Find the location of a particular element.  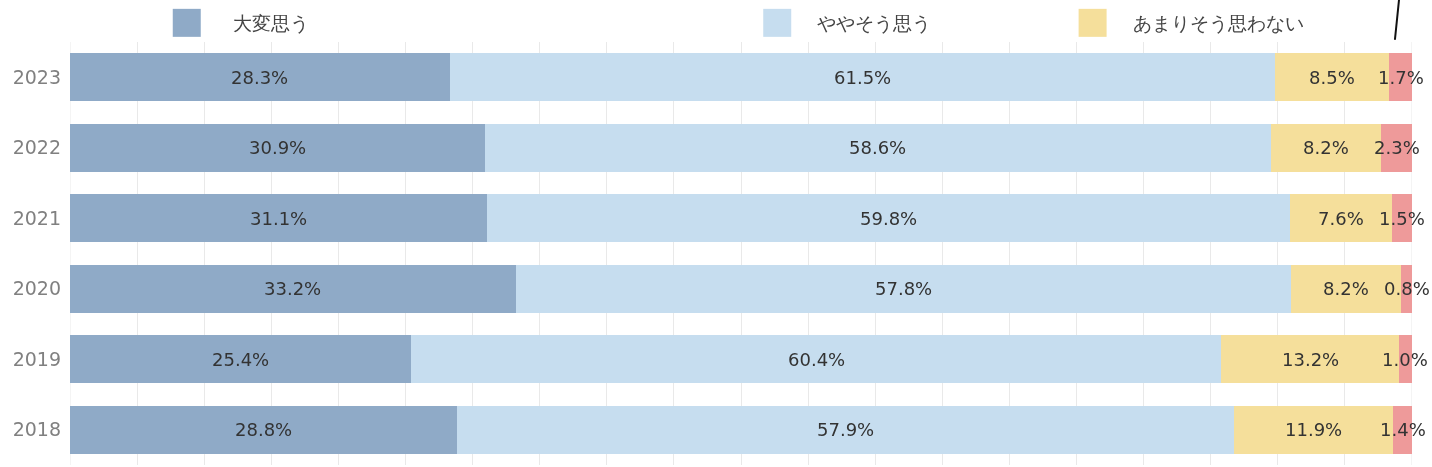

y-tick-label: 2023 is located at coordinates (36, 76).